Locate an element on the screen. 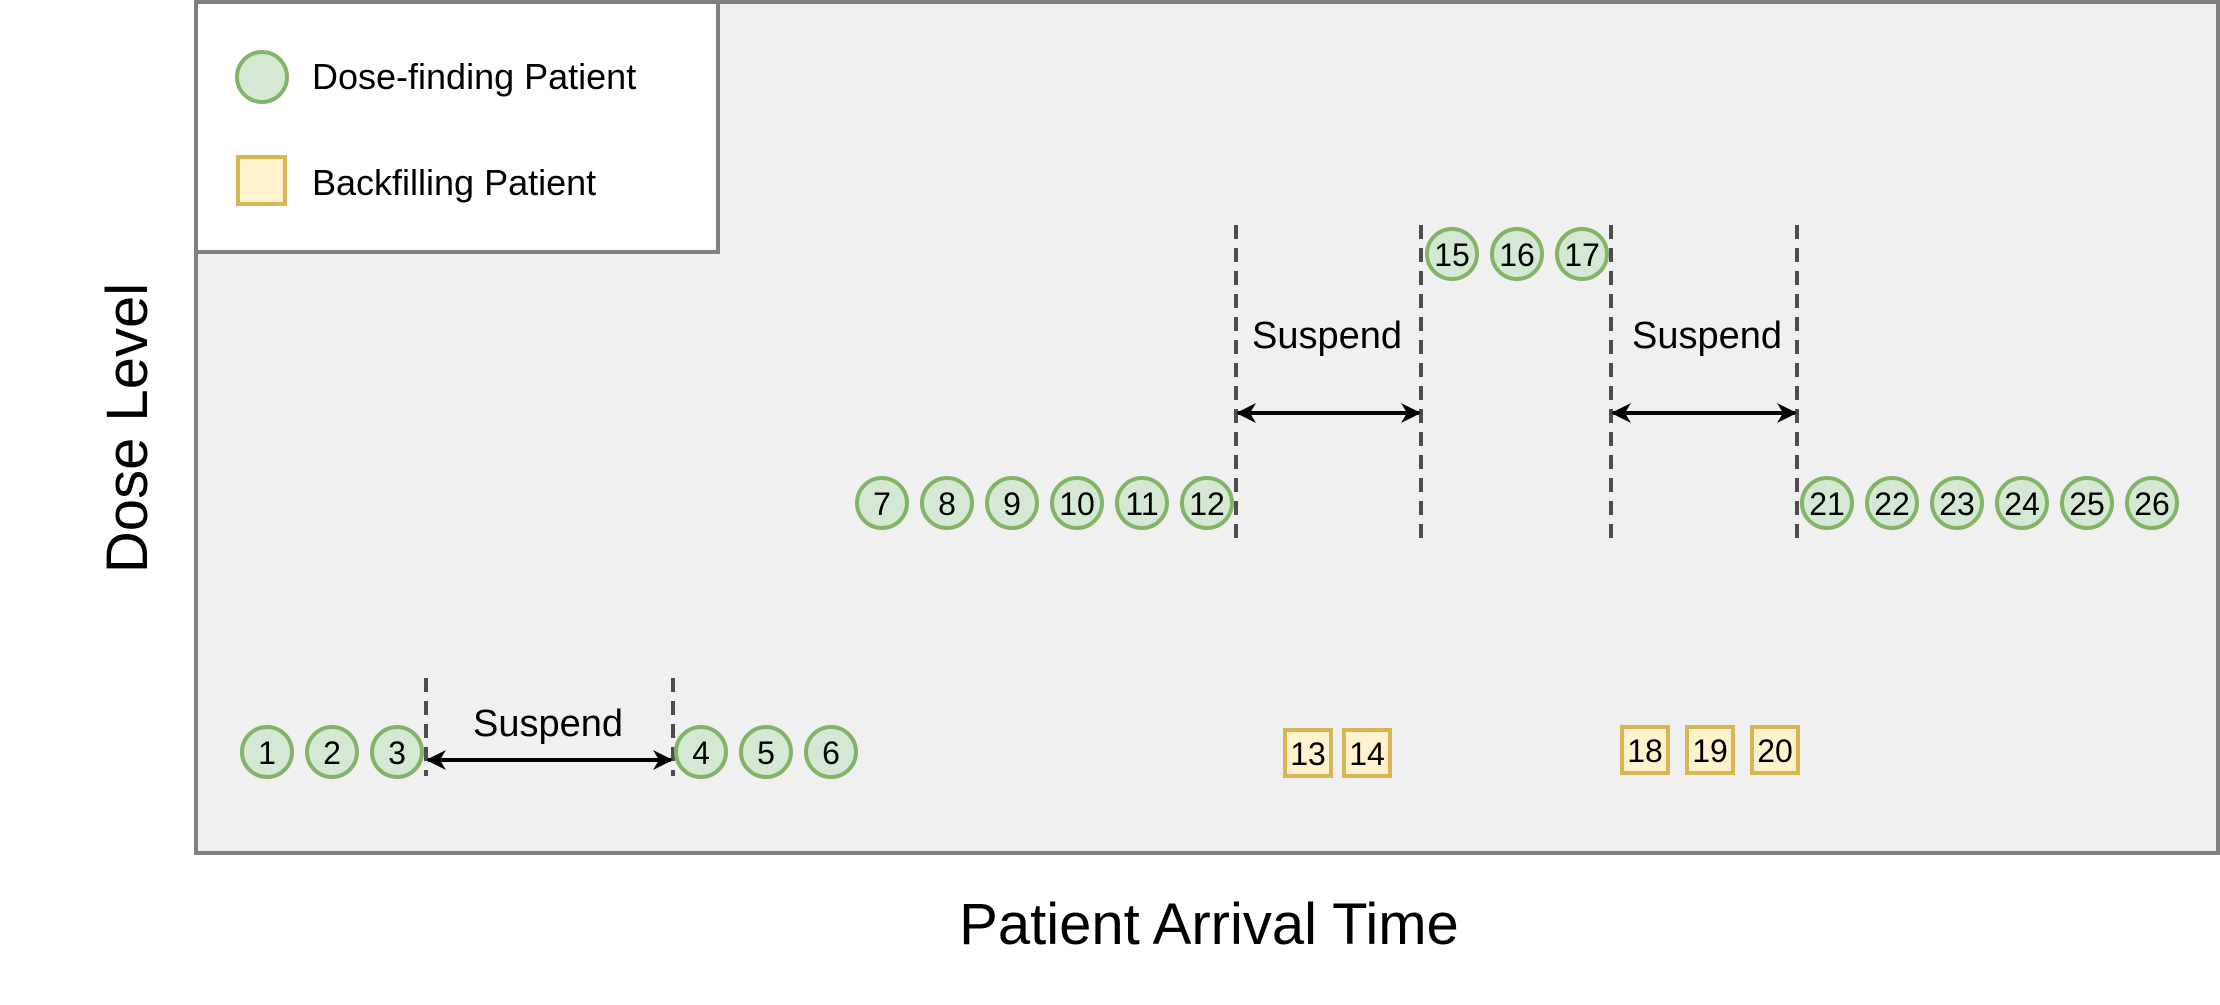  patient-24: 24 is located at coordinates (2022, 503).